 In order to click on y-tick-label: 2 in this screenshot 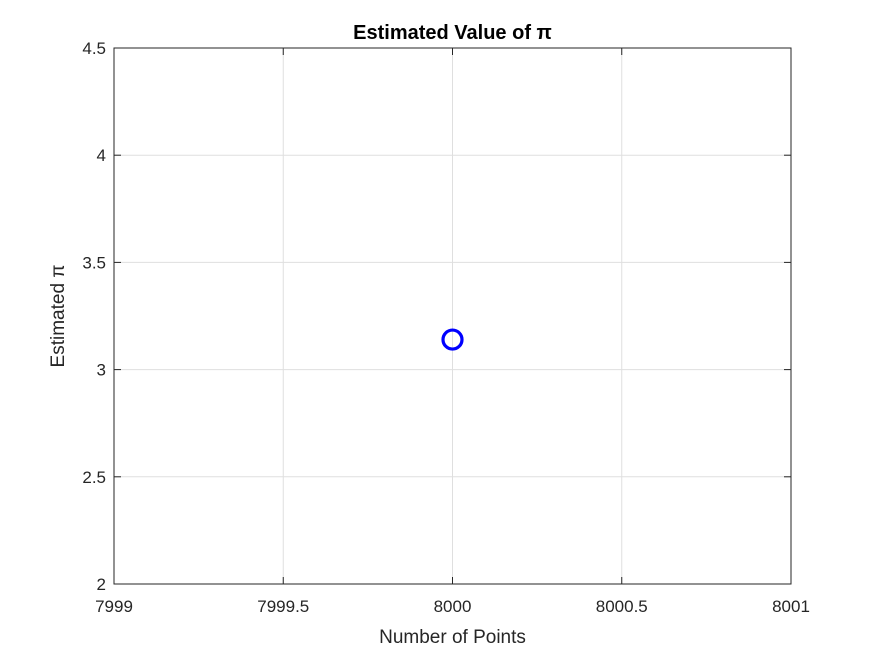, I will do `click(101, 584)`.